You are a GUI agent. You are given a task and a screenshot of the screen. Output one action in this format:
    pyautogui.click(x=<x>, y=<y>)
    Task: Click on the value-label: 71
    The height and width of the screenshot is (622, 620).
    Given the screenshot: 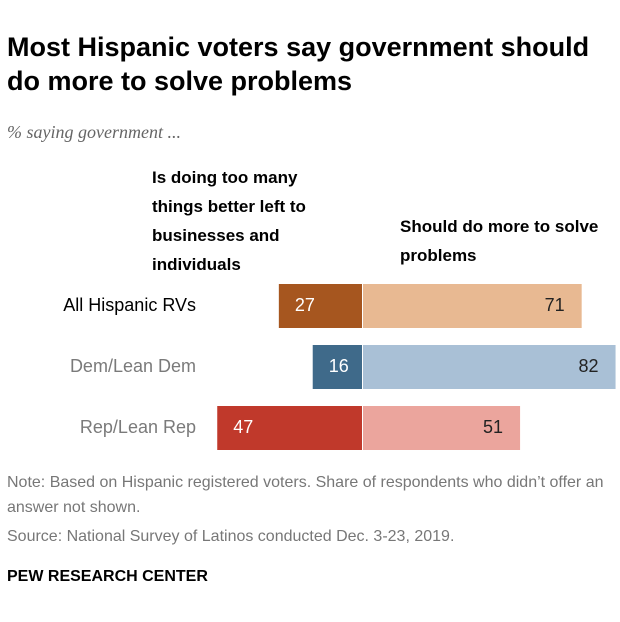 What is the action you would take?
    pyautogui.click(x=555, y=305)
    